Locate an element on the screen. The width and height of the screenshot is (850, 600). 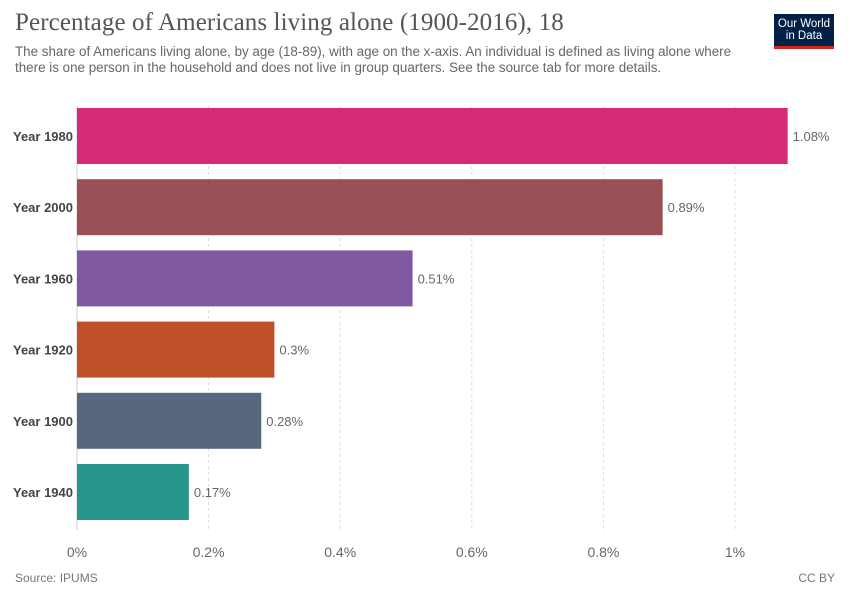
category-label: Year 2000 is located at coordinates (43, 207).